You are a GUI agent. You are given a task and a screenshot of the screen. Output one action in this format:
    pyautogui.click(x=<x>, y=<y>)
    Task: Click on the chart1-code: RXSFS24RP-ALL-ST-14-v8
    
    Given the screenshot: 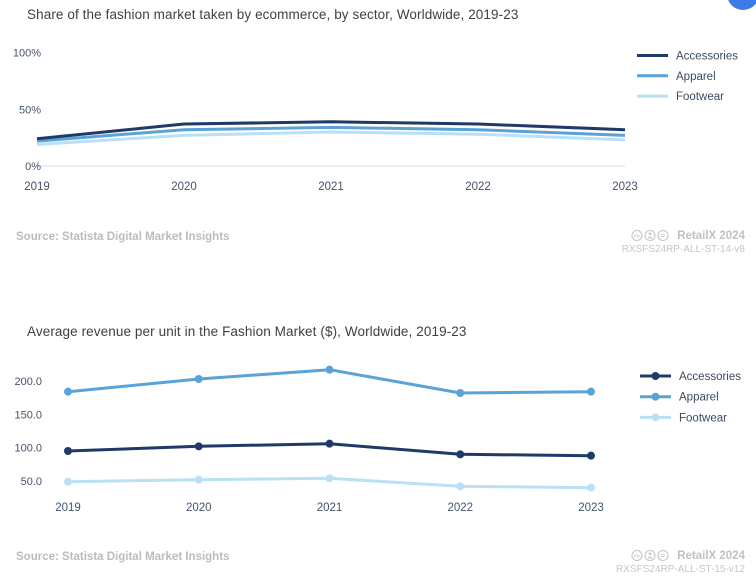 What is the action you would take?
    pyautogui.click(x=683, y=249)
    